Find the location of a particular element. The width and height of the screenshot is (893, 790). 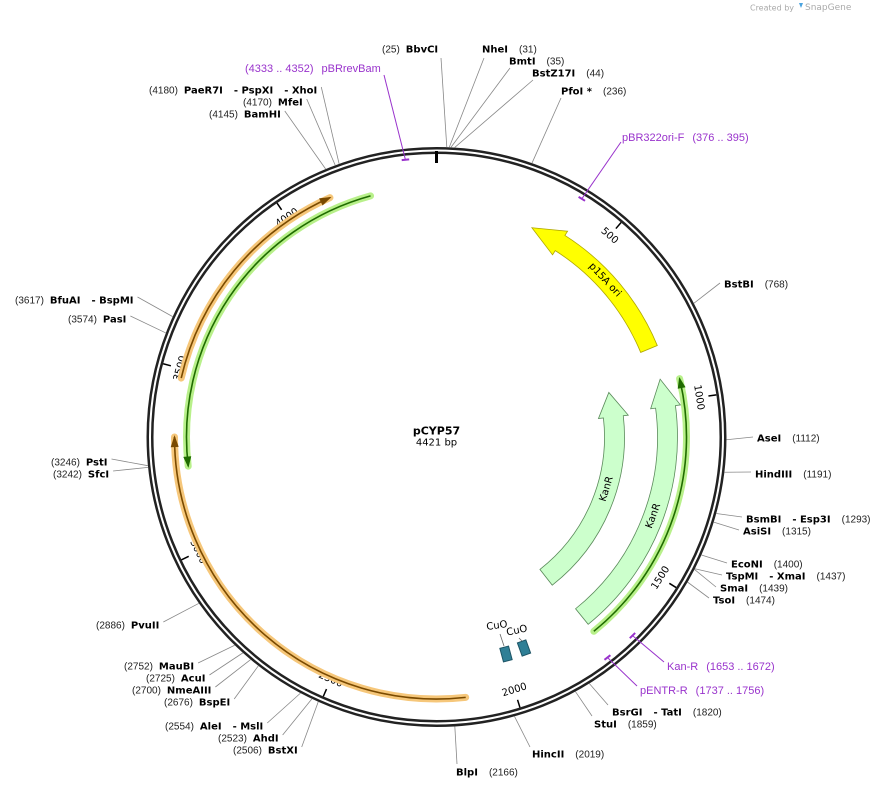

enzyme-position: (35) is located at coordinates (556, 62).